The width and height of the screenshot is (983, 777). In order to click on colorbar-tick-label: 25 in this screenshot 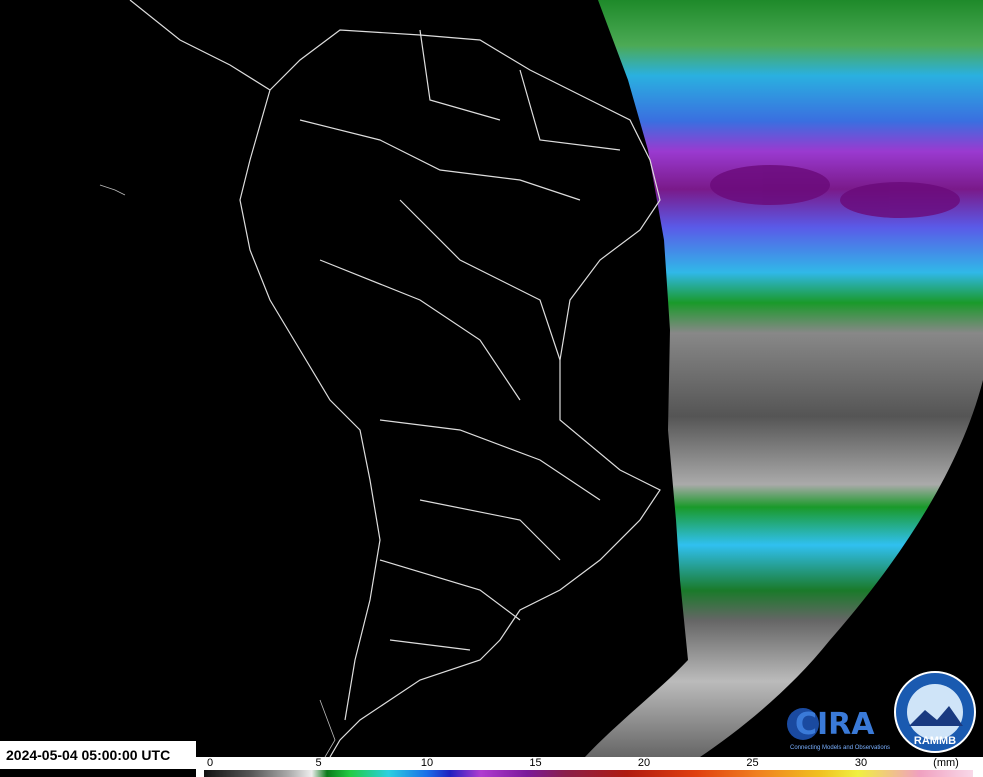, I will do `click(752, 763)`.